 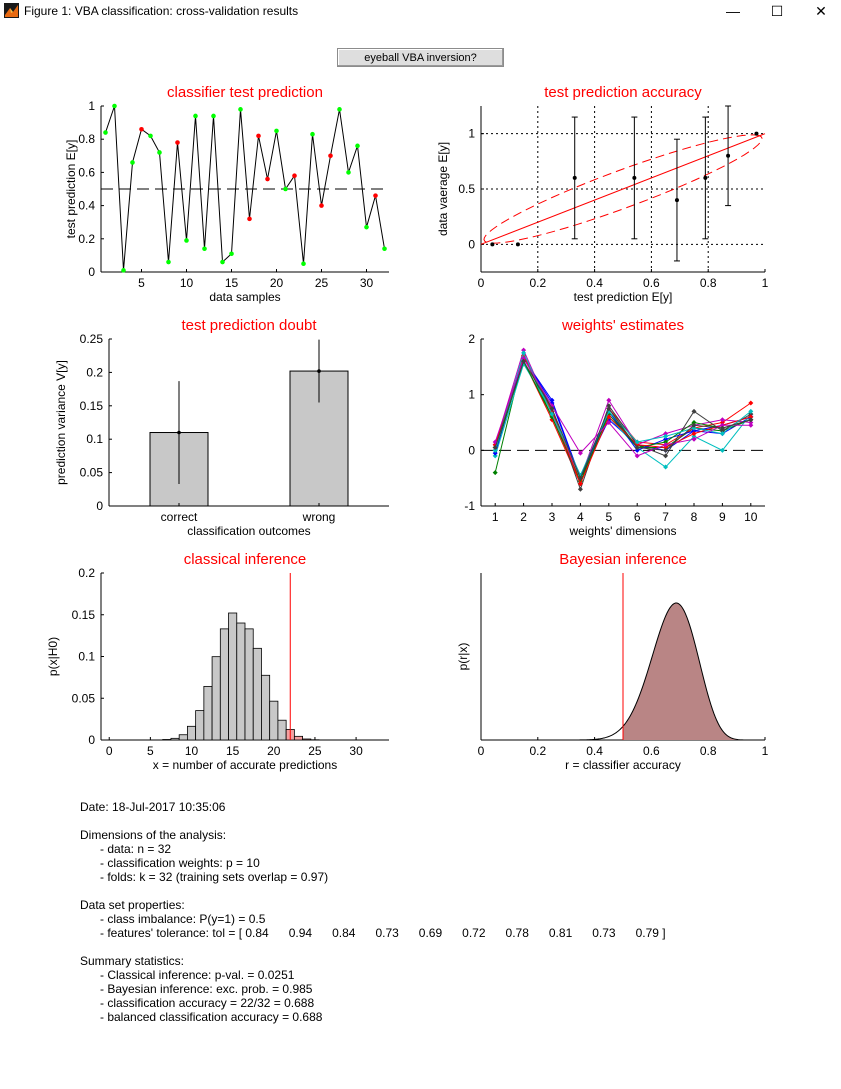 I want to click on report-dimensions-heading: Dimensions of the analysis:, so click(x=153, y=835).